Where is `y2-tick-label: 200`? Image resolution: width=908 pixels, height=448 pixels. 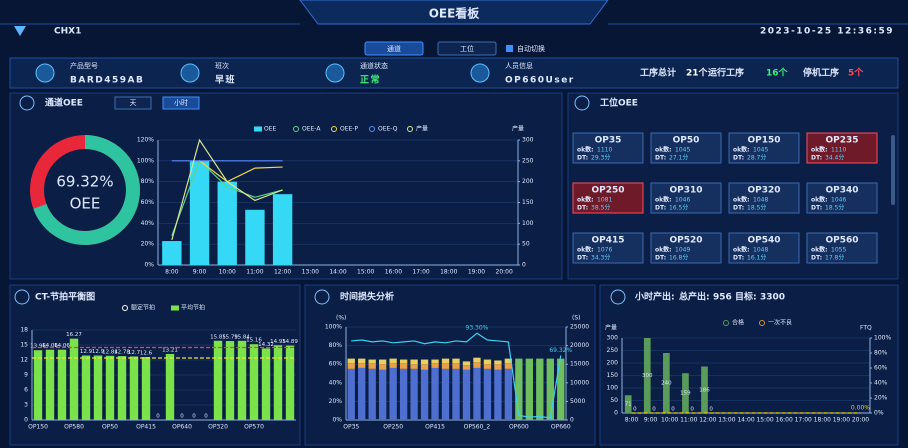 y2-tick-label: 200 is located at coordinates (528, 181).